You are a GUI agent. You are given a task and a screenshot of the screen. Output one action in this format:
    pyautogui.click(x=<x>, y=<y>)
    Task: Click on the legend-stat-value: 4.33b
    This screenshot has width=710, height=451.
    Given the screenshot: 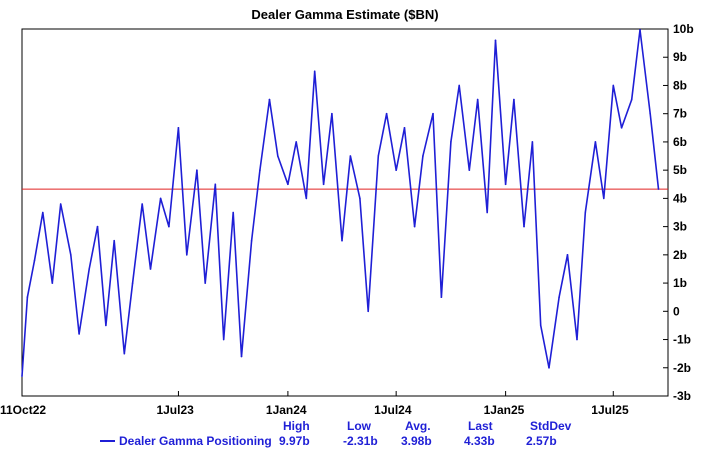 What is the action you would take?
    pyautogui.click(x=479, y=441)
    